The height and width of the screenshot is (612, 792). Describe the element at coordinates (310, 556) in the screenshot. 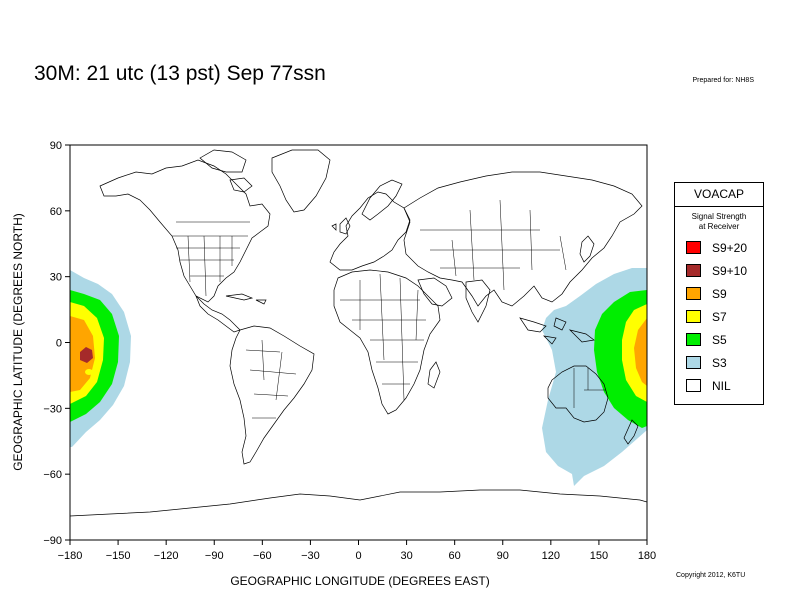

I see `x-tick-label: −30` at that location.